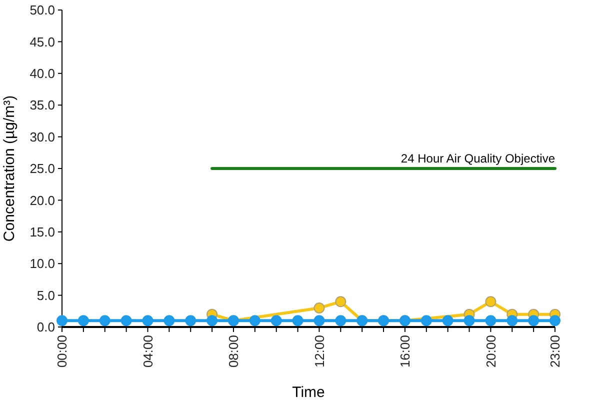 The height and width of the screenshot is (400, 600). What do you see at coordinates (42, 42) in the screenshot?
I see `y-tick-label: 45.0` at bounding box center [42, 42].